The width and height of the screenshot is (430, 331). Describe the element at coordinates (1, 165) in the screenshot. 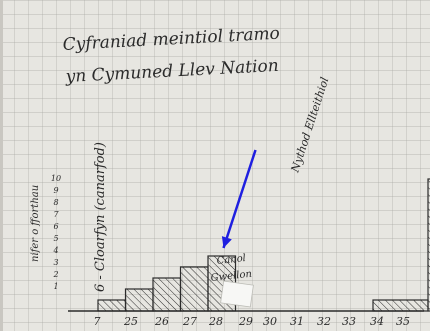

I see `paper-edge-left` at that location.